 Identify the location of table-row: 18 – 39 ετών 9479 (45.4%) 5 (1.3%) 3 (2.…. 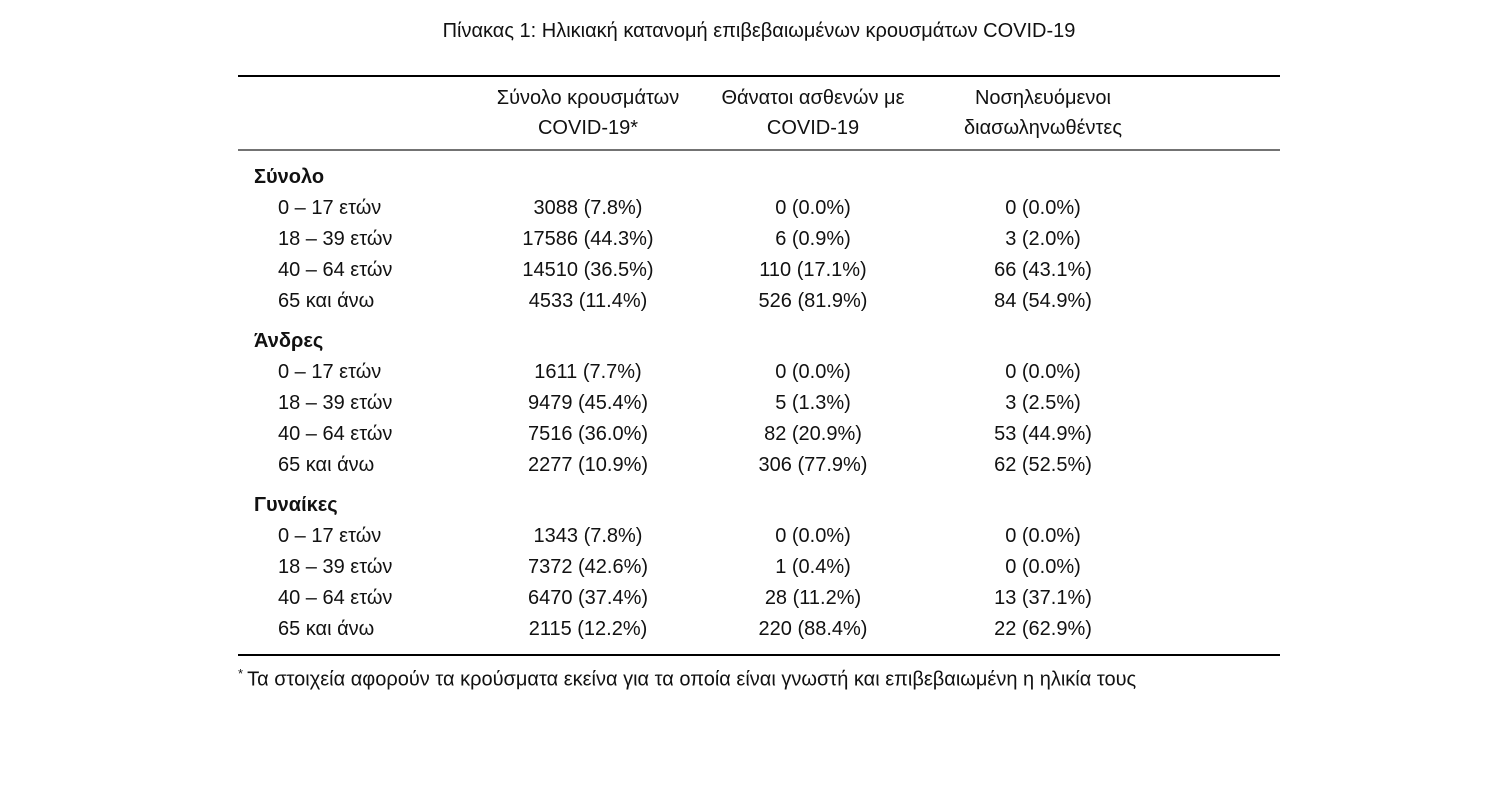
(759, 403).